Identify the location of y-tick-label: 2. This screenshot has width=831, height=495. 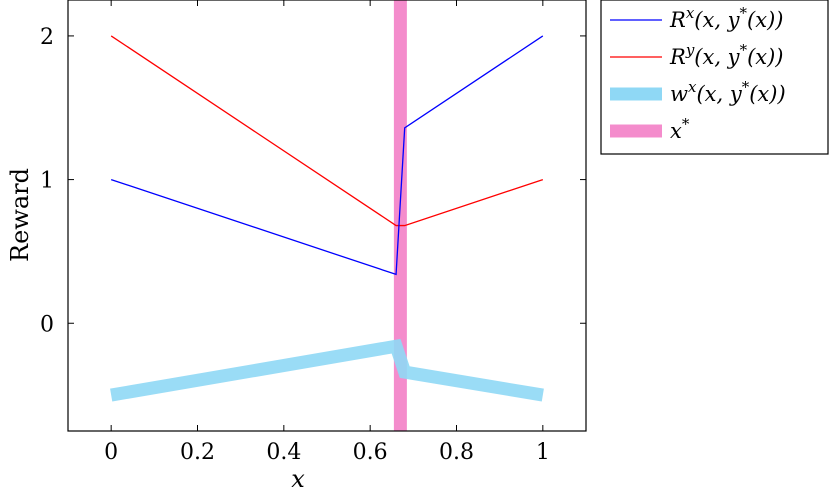
(47, 37).